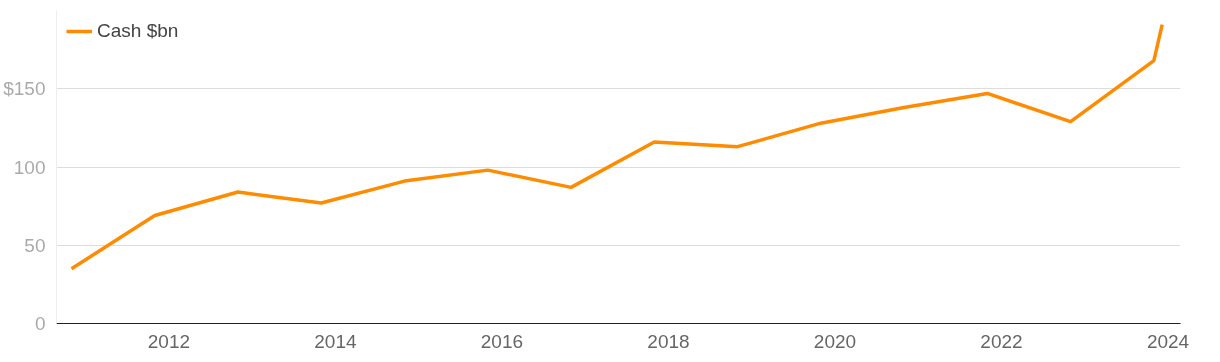 This screenshot has width=1220, height=362. I want to click on y-tick-label: 0, so click(40, 323).